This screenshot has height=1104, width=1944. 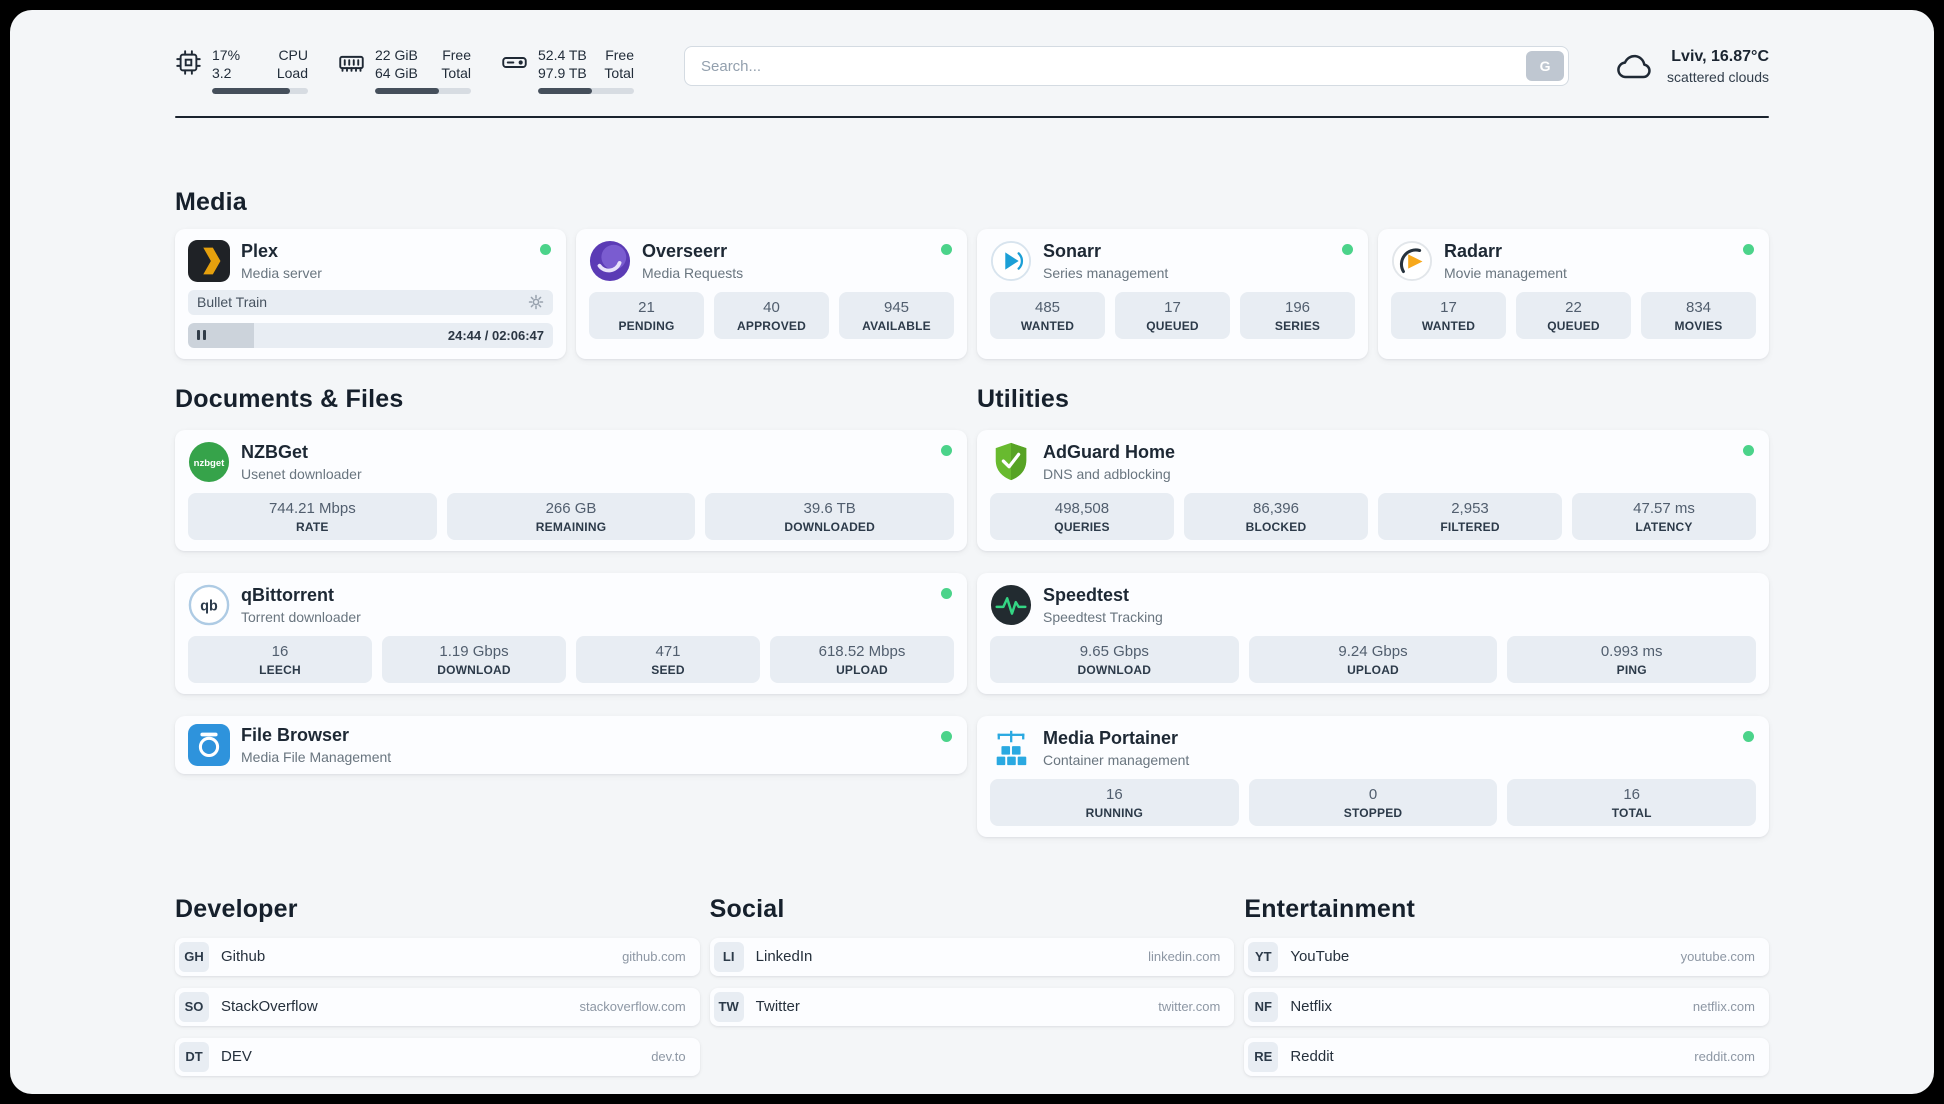 What do you see at coordinates (281, 272) in the screenshot?
I see `app-subtitle: Media server` at bounding box center [281, 272].